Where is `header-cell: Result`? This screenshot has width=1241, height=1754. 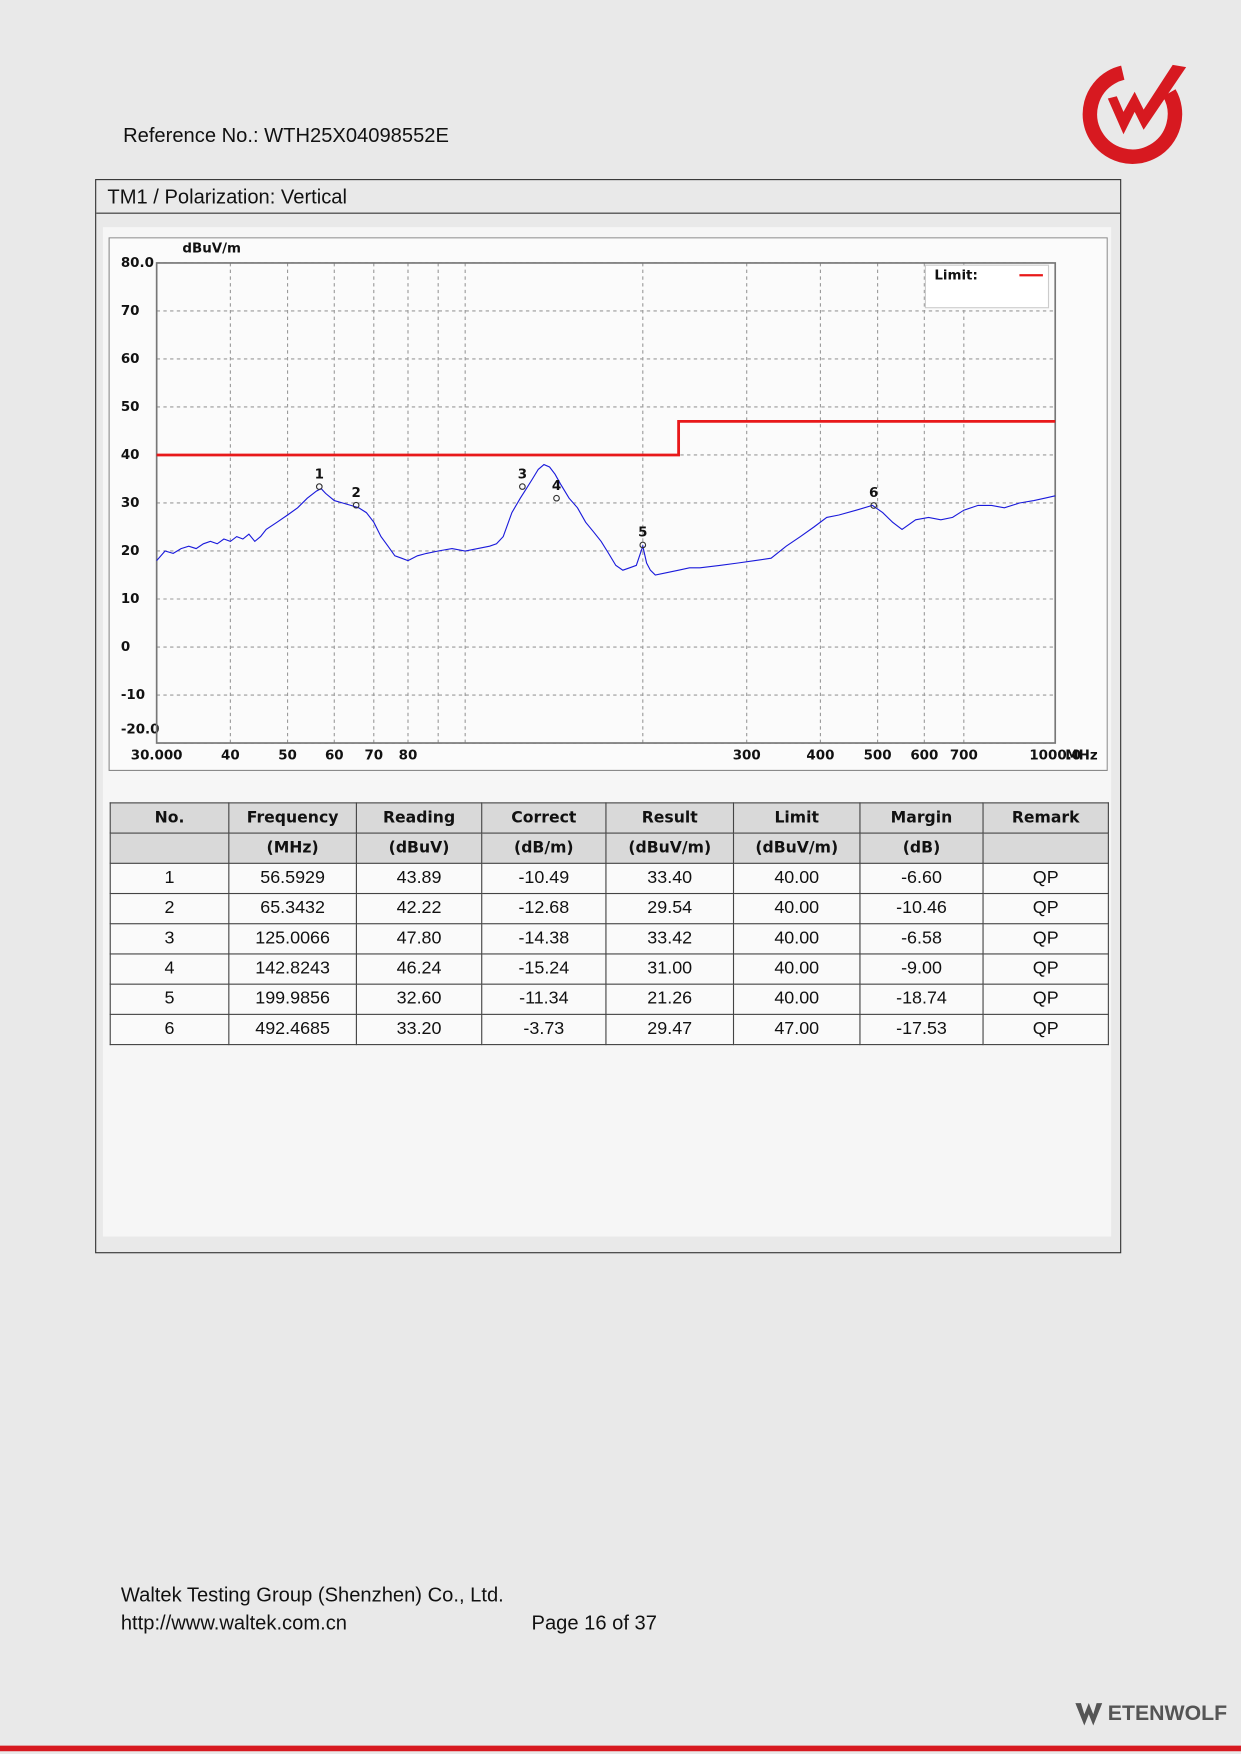
header-cell: Result is located at coordinates (670, 818).